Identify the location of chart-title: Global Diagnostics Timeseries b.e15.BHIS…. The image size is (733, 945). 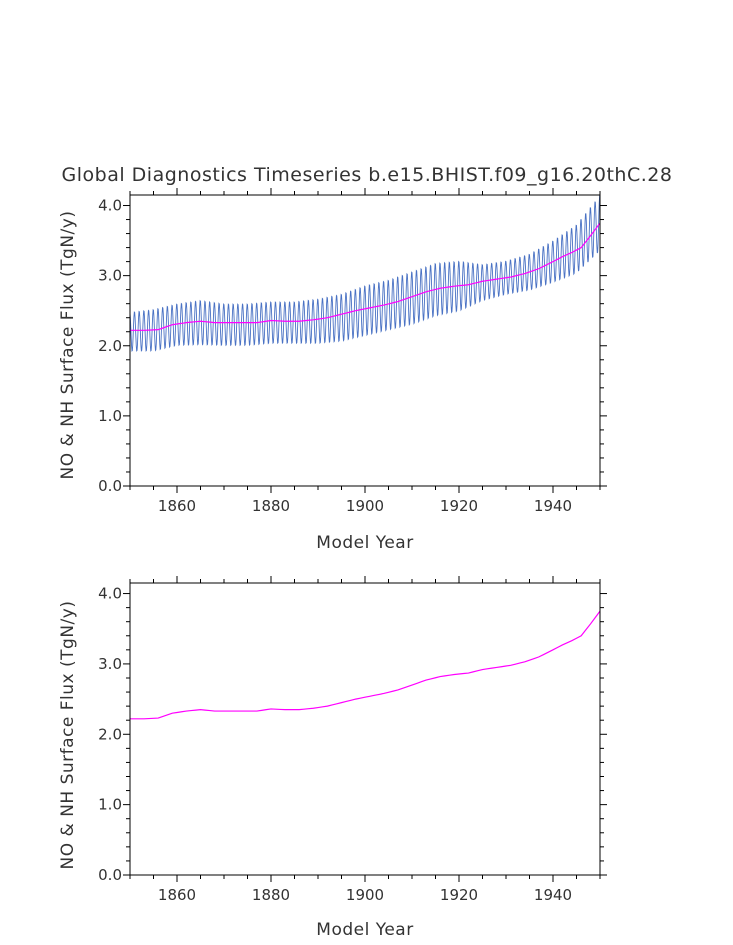
(367, 175).